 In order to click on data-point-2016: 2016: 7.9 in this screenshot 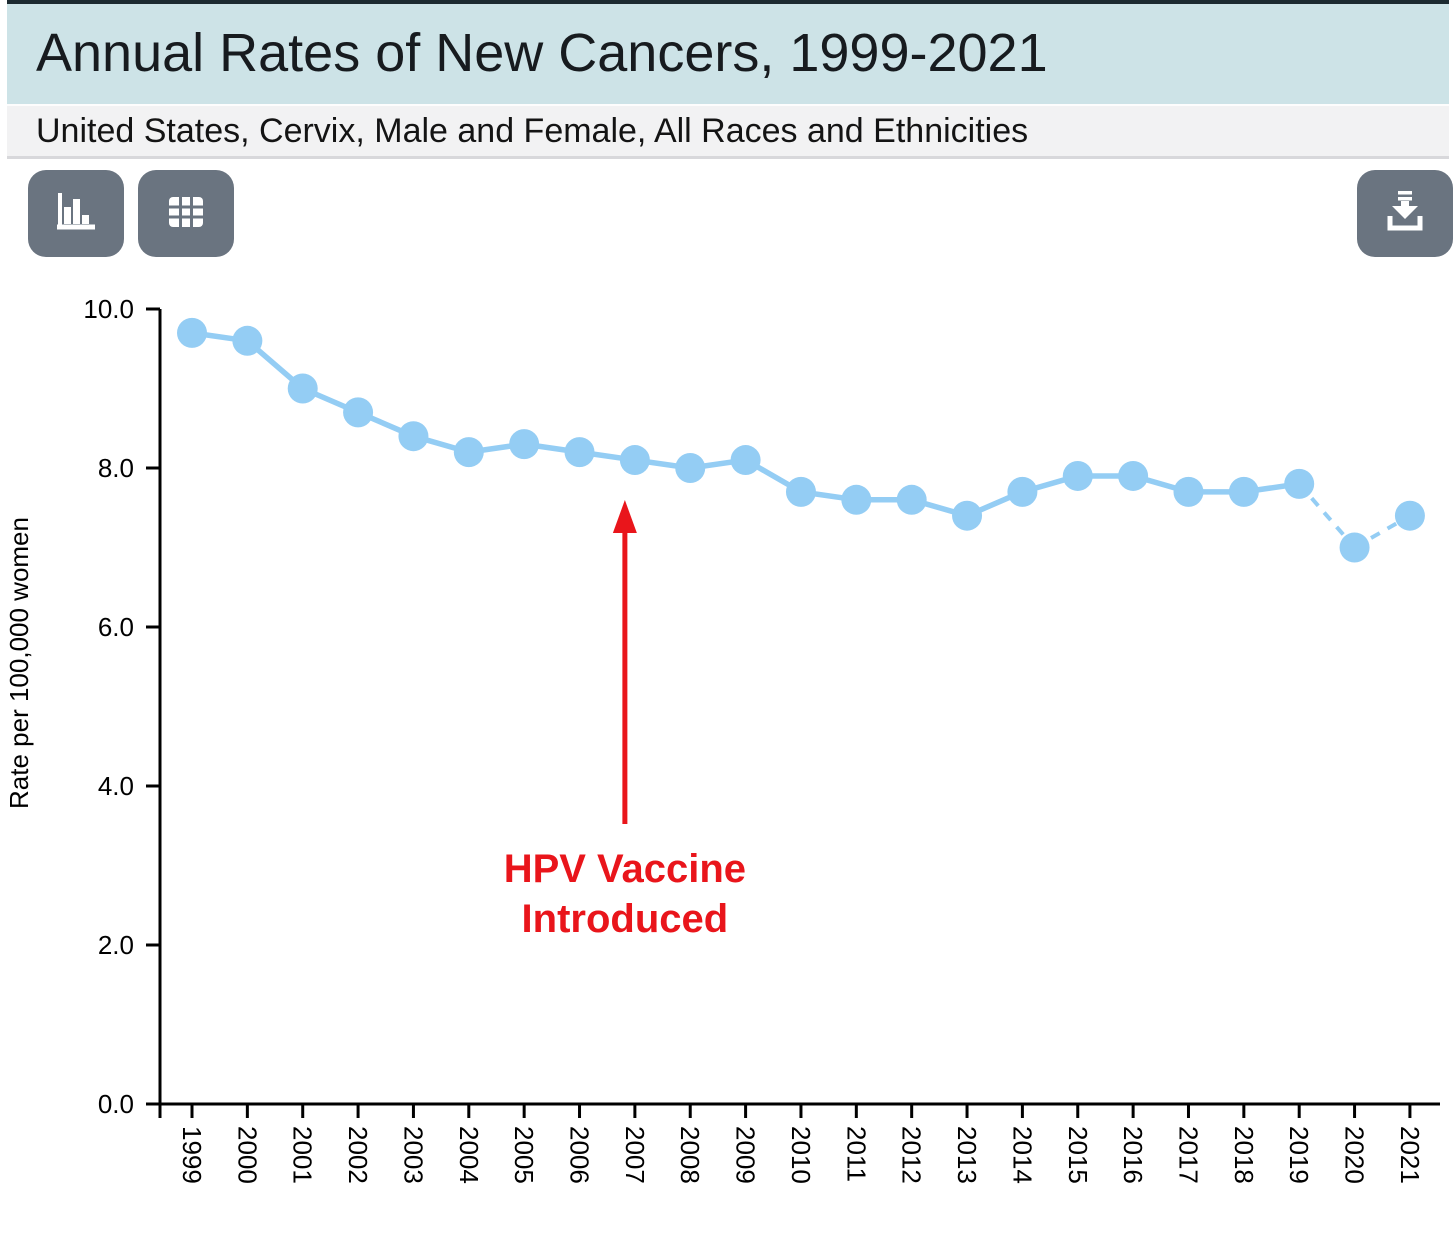, I will do `click(1133, 475)`.